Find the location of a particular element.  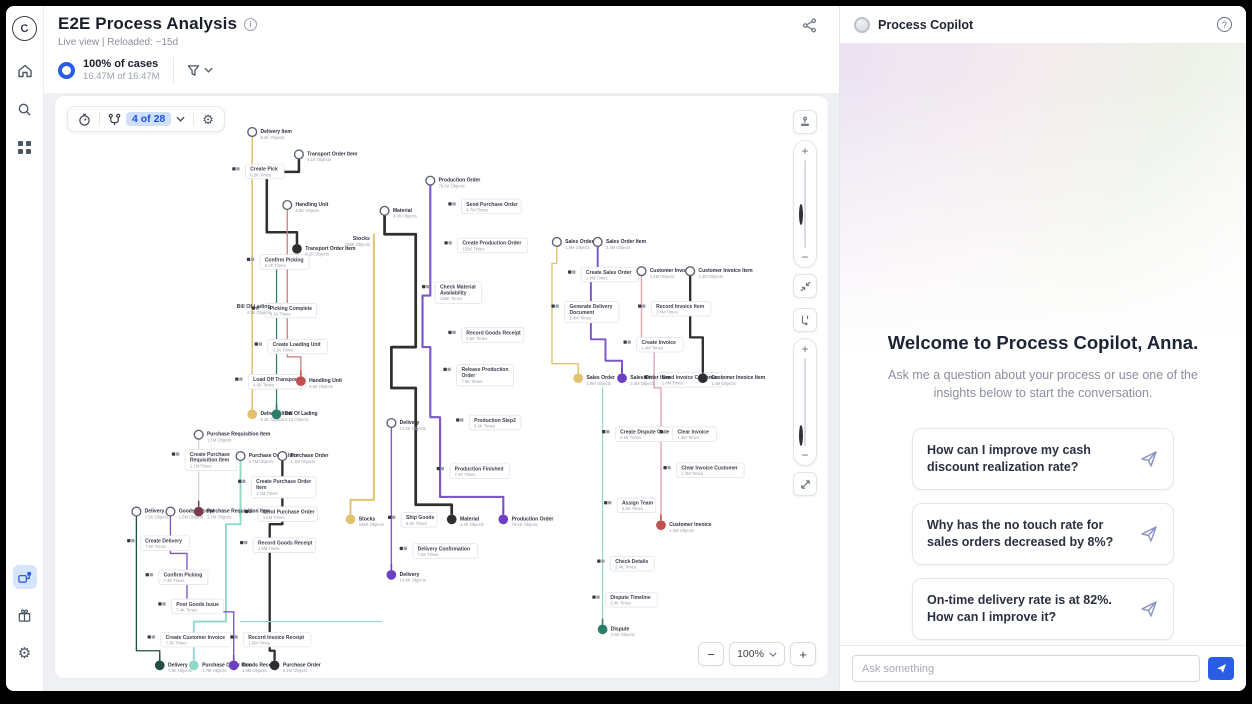

zoom-out-button: − is located at coordinates (711, 654).